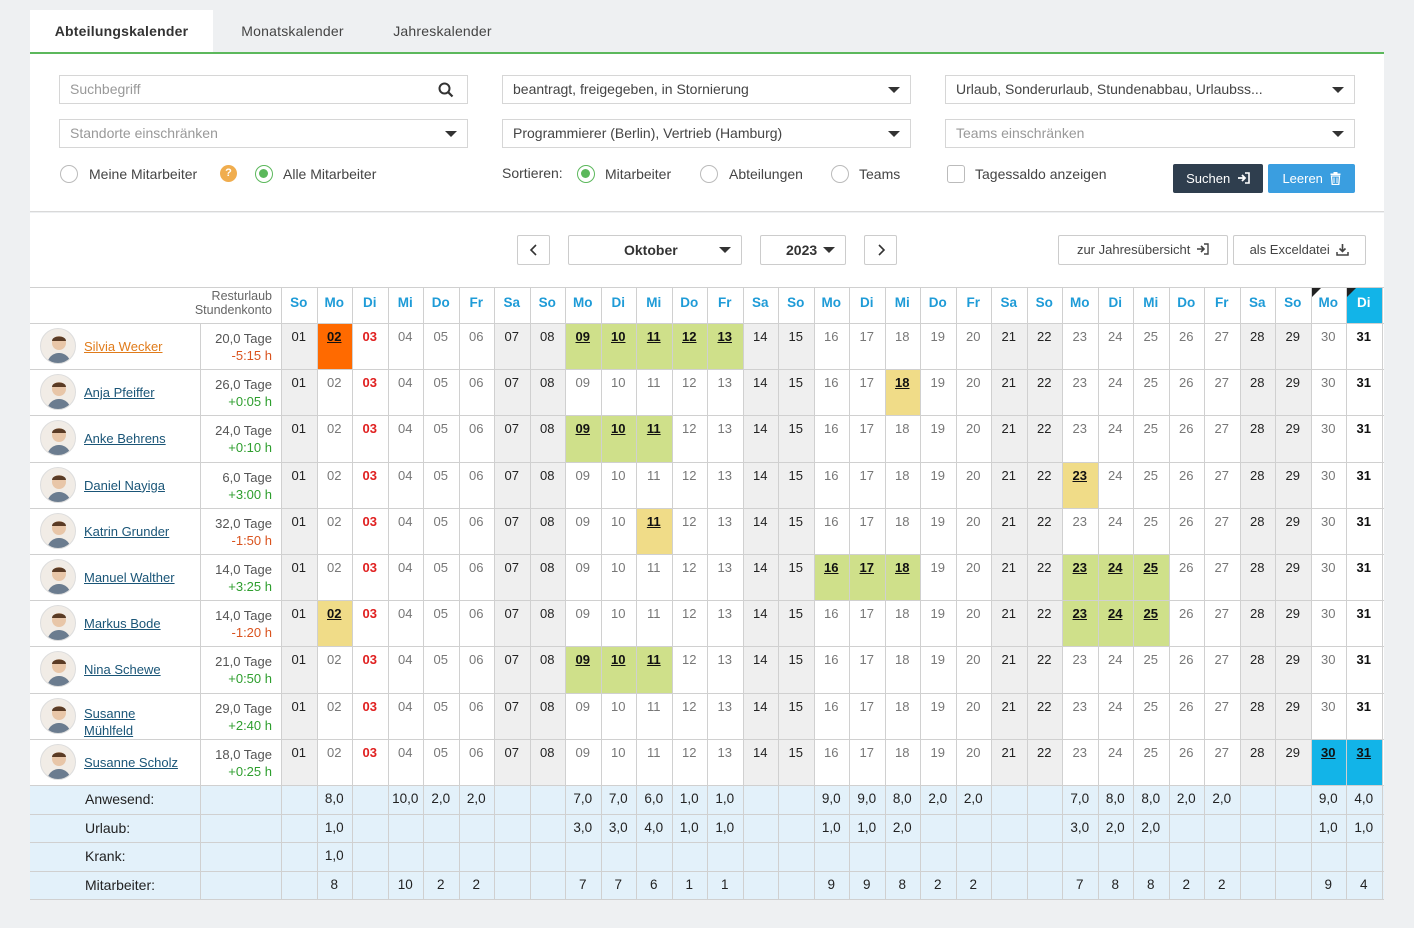  I want to click on teams-select: Teams einschränken, so click(1150, 133).